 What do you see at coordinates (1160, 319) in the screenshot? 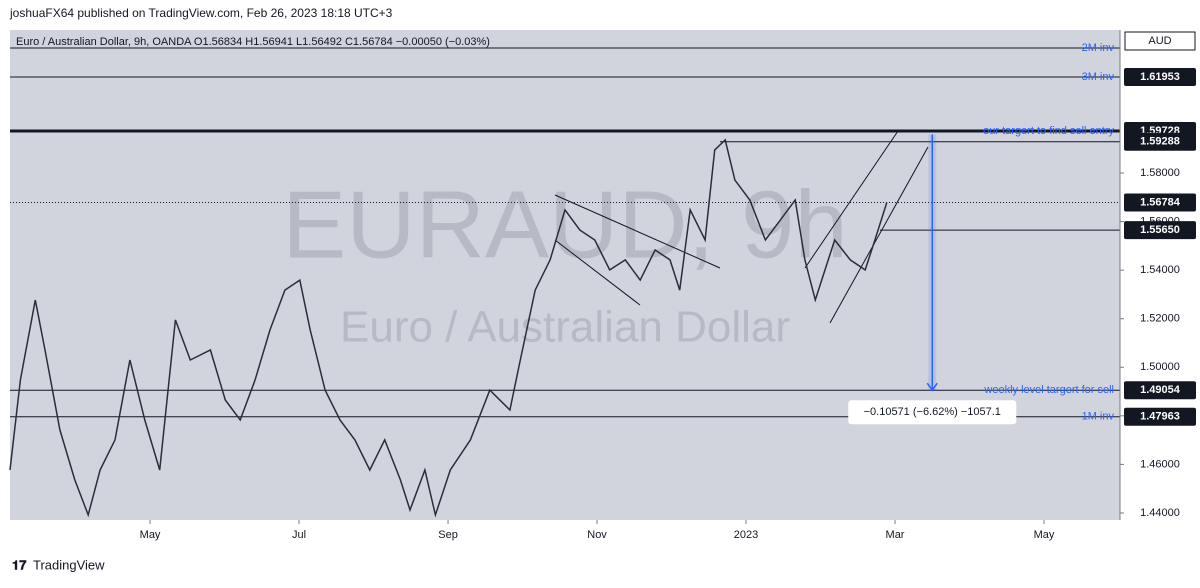
I see `y-tick-label: 1.52000` at bounding box center [1160, 319].